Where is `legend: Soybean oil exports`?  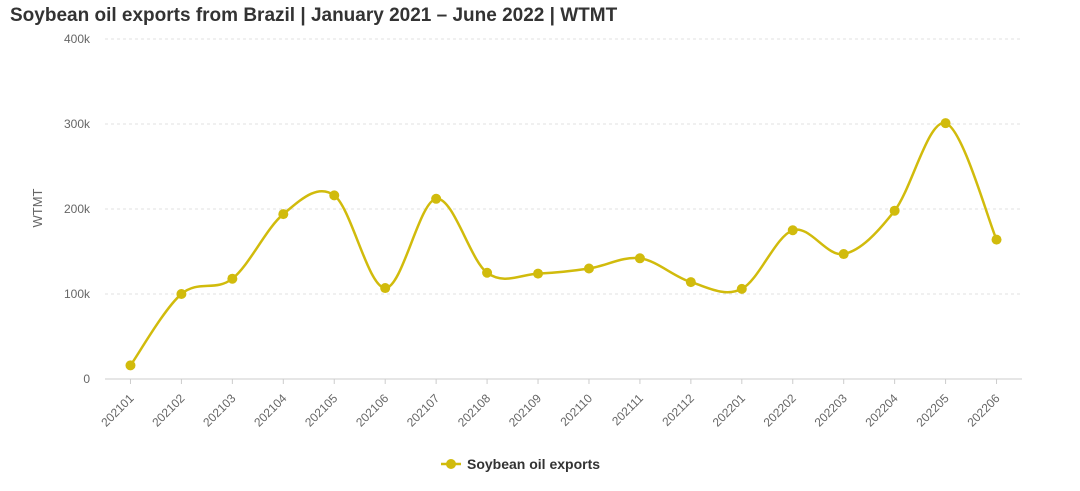
legend: Soybean oil exports is located at coordinates (520, 464).